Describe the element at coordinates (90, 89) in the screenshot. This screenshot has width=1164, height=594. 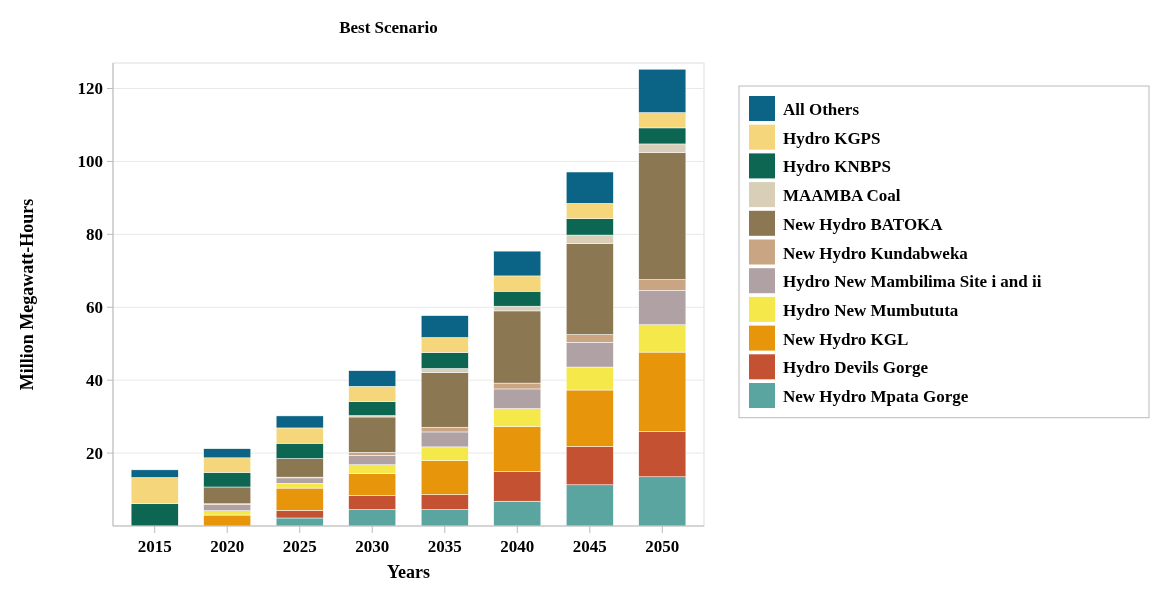
I see `y-tick-label: 120` at that location.